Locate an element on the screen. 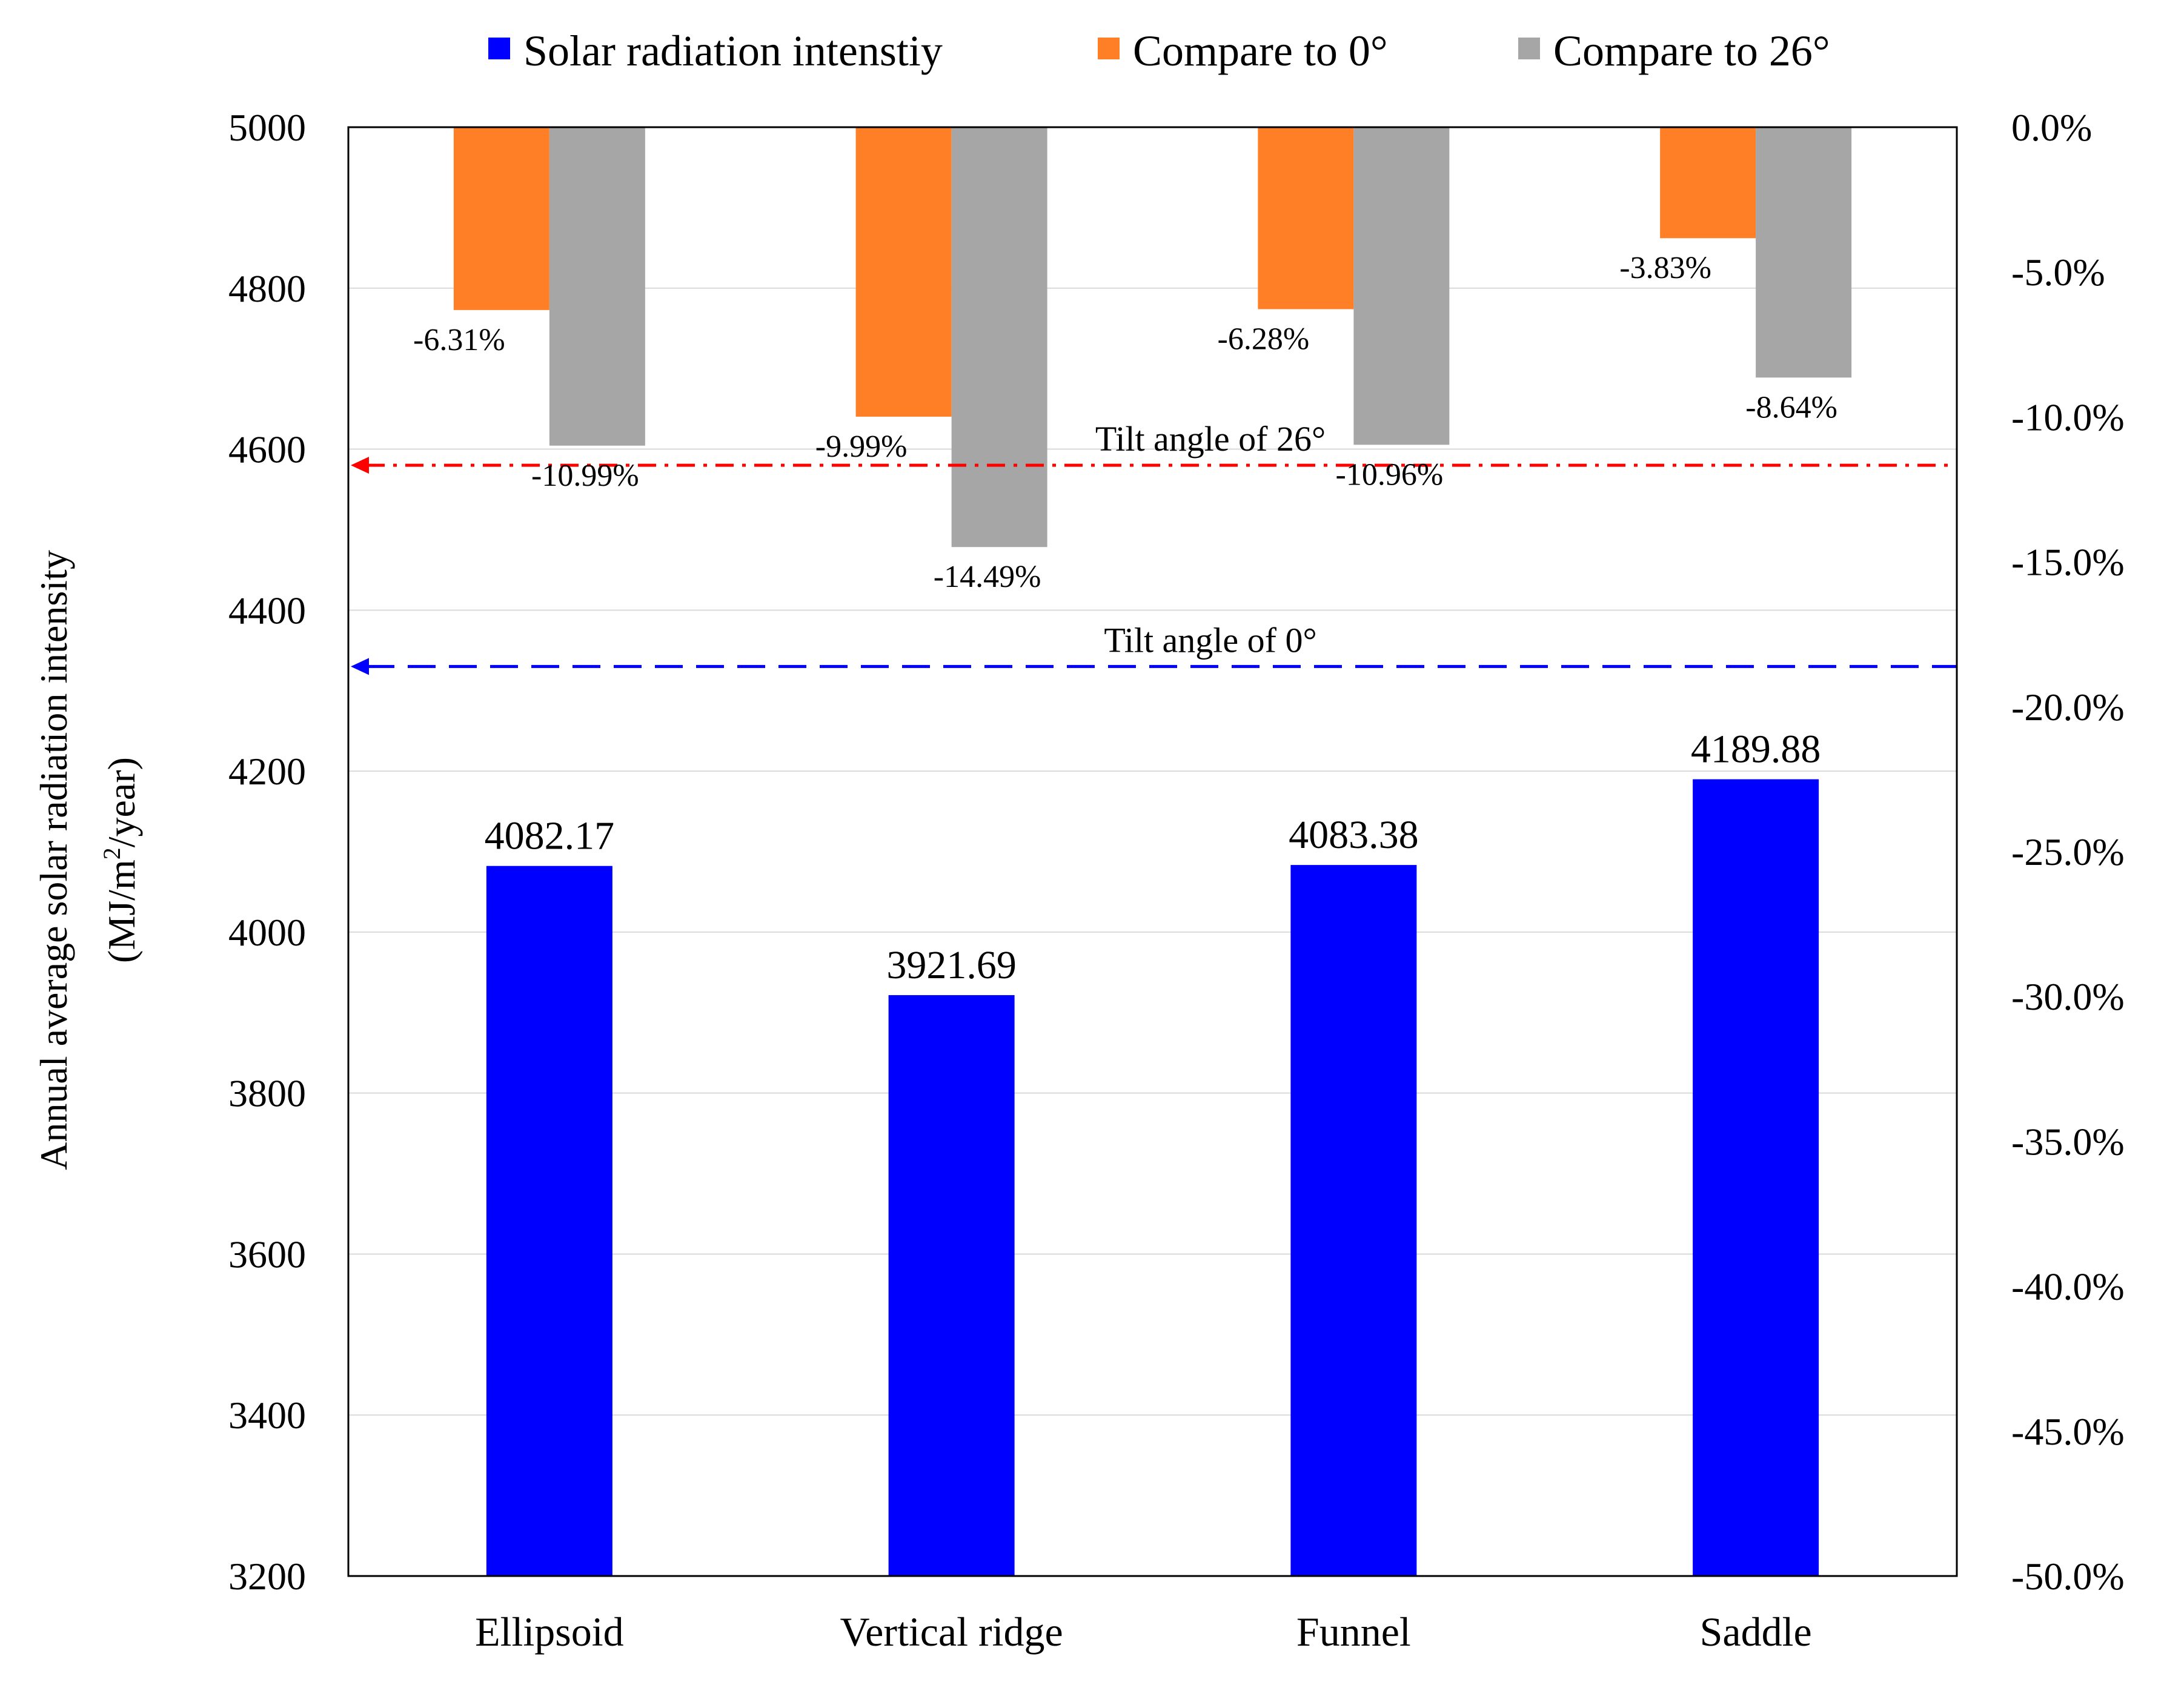  y-right-tick-label: -30.0% is located at coordinates (2068, 996).